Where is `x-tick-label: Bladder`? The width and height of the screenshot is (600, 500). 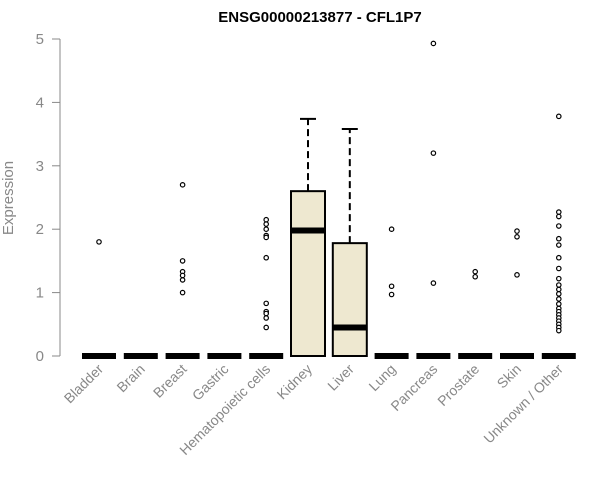 x-tick-label: Bladder is located at coordinates (84, 384).